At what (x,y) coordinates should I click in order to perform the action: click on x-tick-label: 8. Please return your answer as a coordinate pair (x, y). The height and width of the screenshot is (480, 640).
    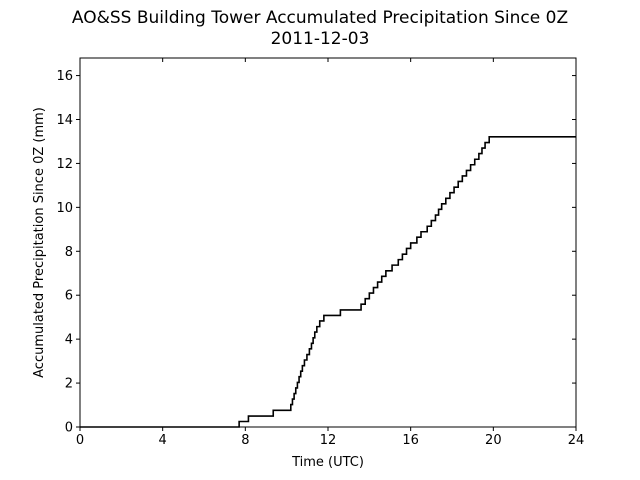
    Looking at the image, I should click on (245, 440).